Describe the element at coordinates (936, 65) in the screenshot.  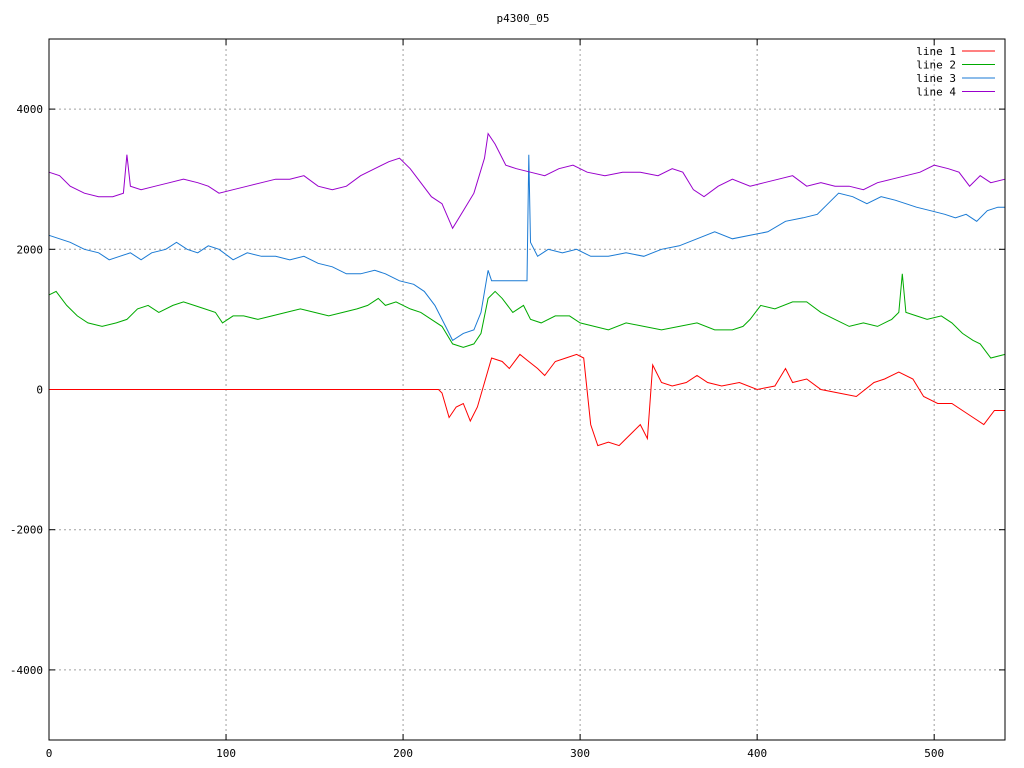
I see `legend-label: line 2` at that location.